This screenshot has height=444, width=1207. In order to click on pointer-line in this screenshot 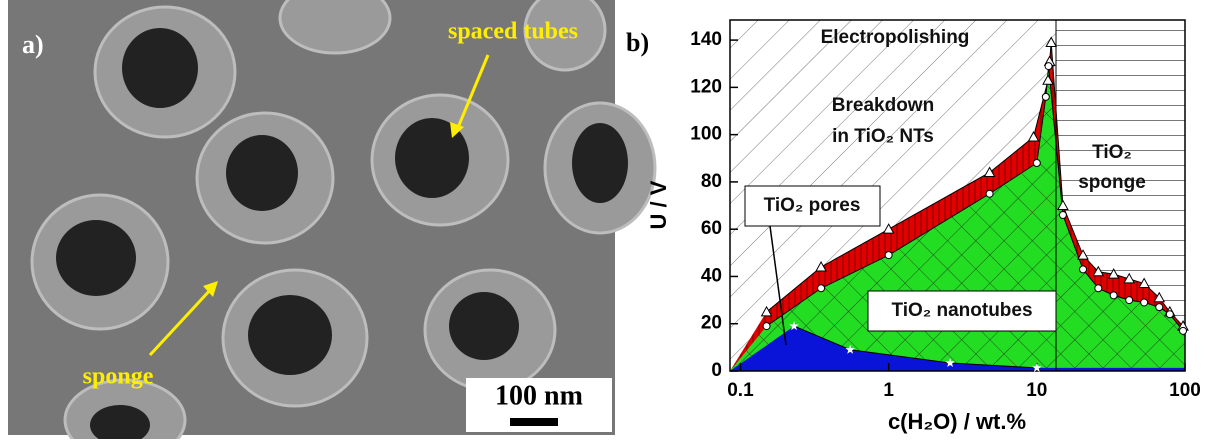, I will do `click(778, 285)`.